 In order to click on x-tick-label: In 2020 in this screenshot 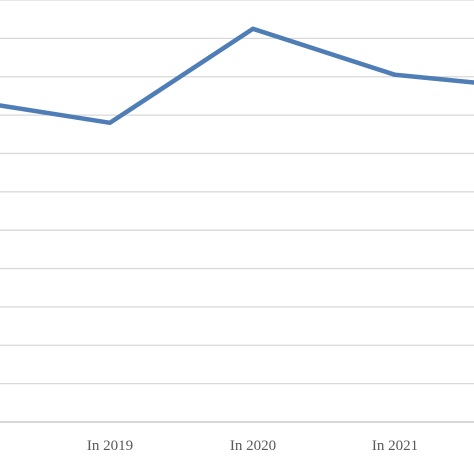, I will do `click(253, 446)`.